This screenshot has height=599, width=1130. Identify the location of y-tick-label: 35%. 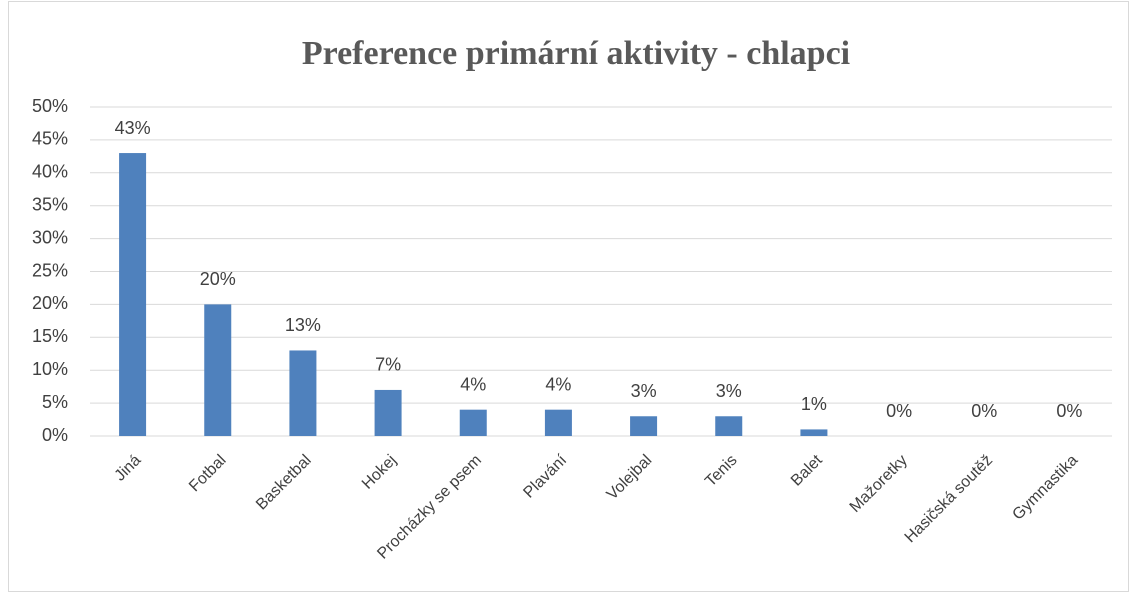
(50, 204).